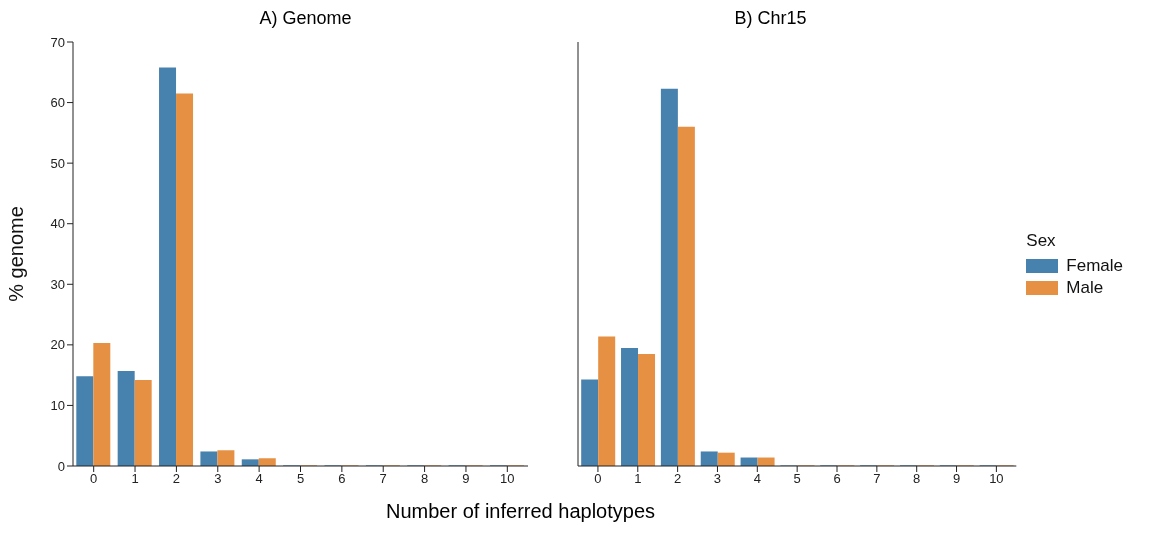 This screenshot has height=536, width=1163. Describe the element at coordinates (57, 224) in the screenshot. I see `y-tick-label: 40` at that location.